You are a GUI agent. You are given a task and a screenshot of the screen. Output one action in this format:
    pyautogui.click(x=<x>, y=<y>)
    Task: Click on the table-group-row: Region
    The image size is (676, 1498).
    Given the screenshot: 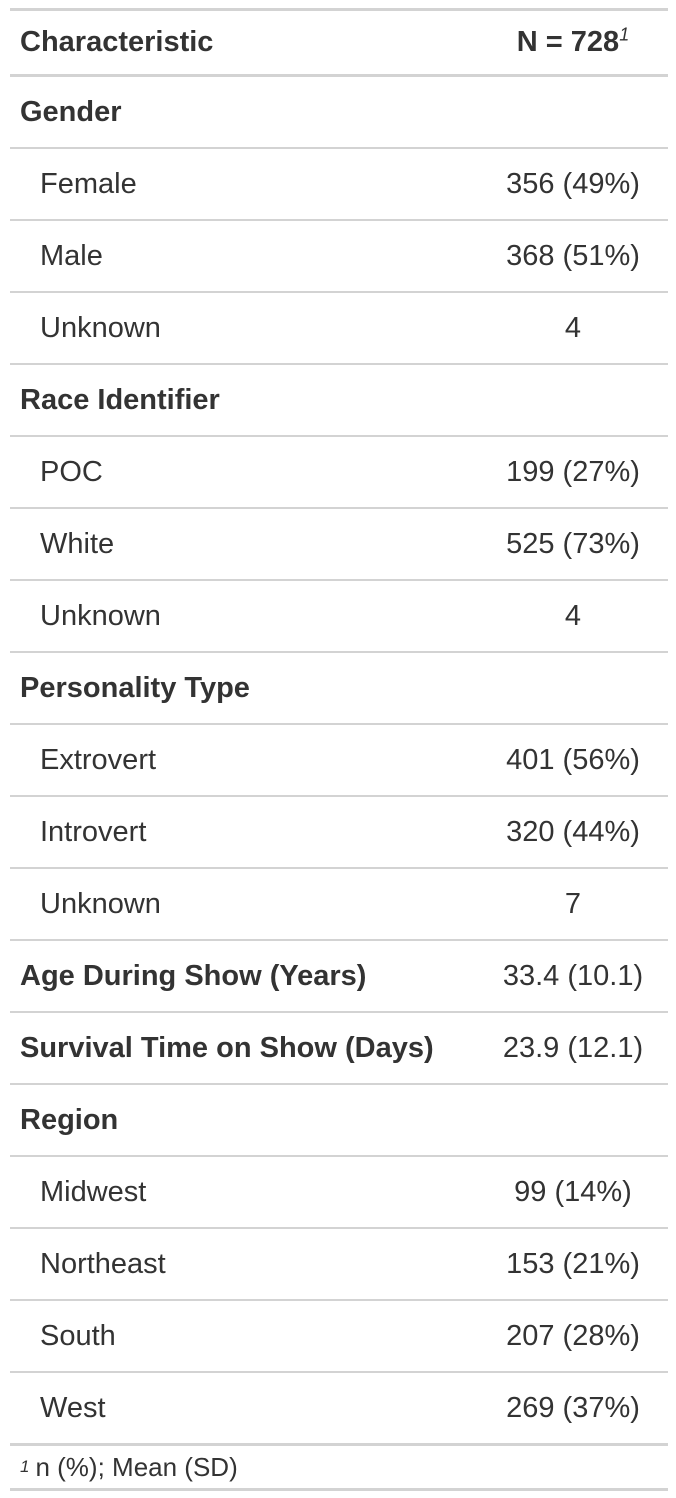 What is the action you would take?
    pyautogui.click(x=339, y=1121)
    